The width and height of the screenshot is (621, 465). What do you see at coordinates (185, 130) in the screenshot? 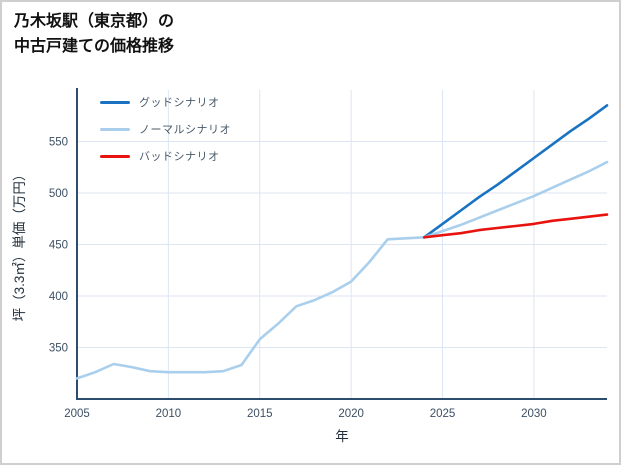
I see `normal-scenario-label: ノーマルシナリオ` at bounding box center [185, 130].